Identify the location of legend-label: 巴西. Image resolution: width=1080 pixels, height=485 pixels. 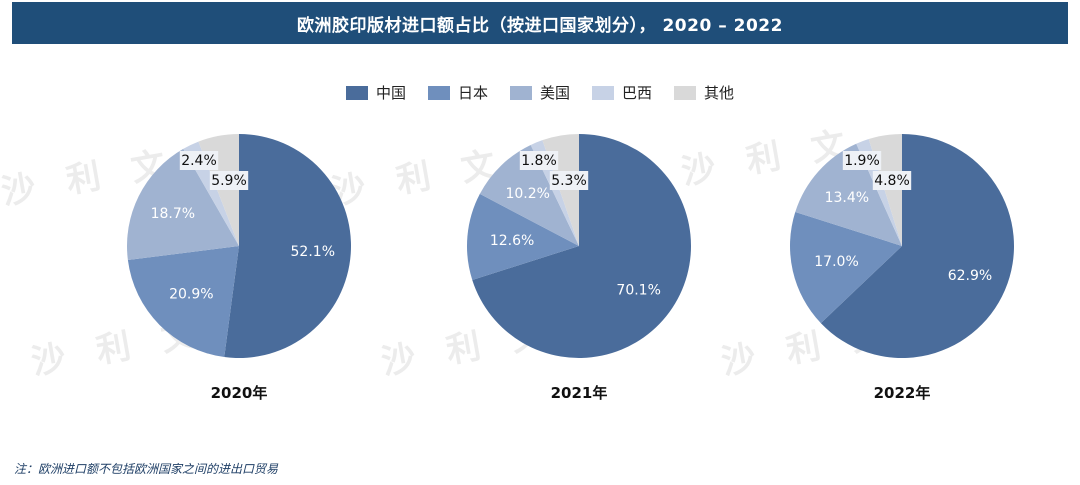
(637, 93).